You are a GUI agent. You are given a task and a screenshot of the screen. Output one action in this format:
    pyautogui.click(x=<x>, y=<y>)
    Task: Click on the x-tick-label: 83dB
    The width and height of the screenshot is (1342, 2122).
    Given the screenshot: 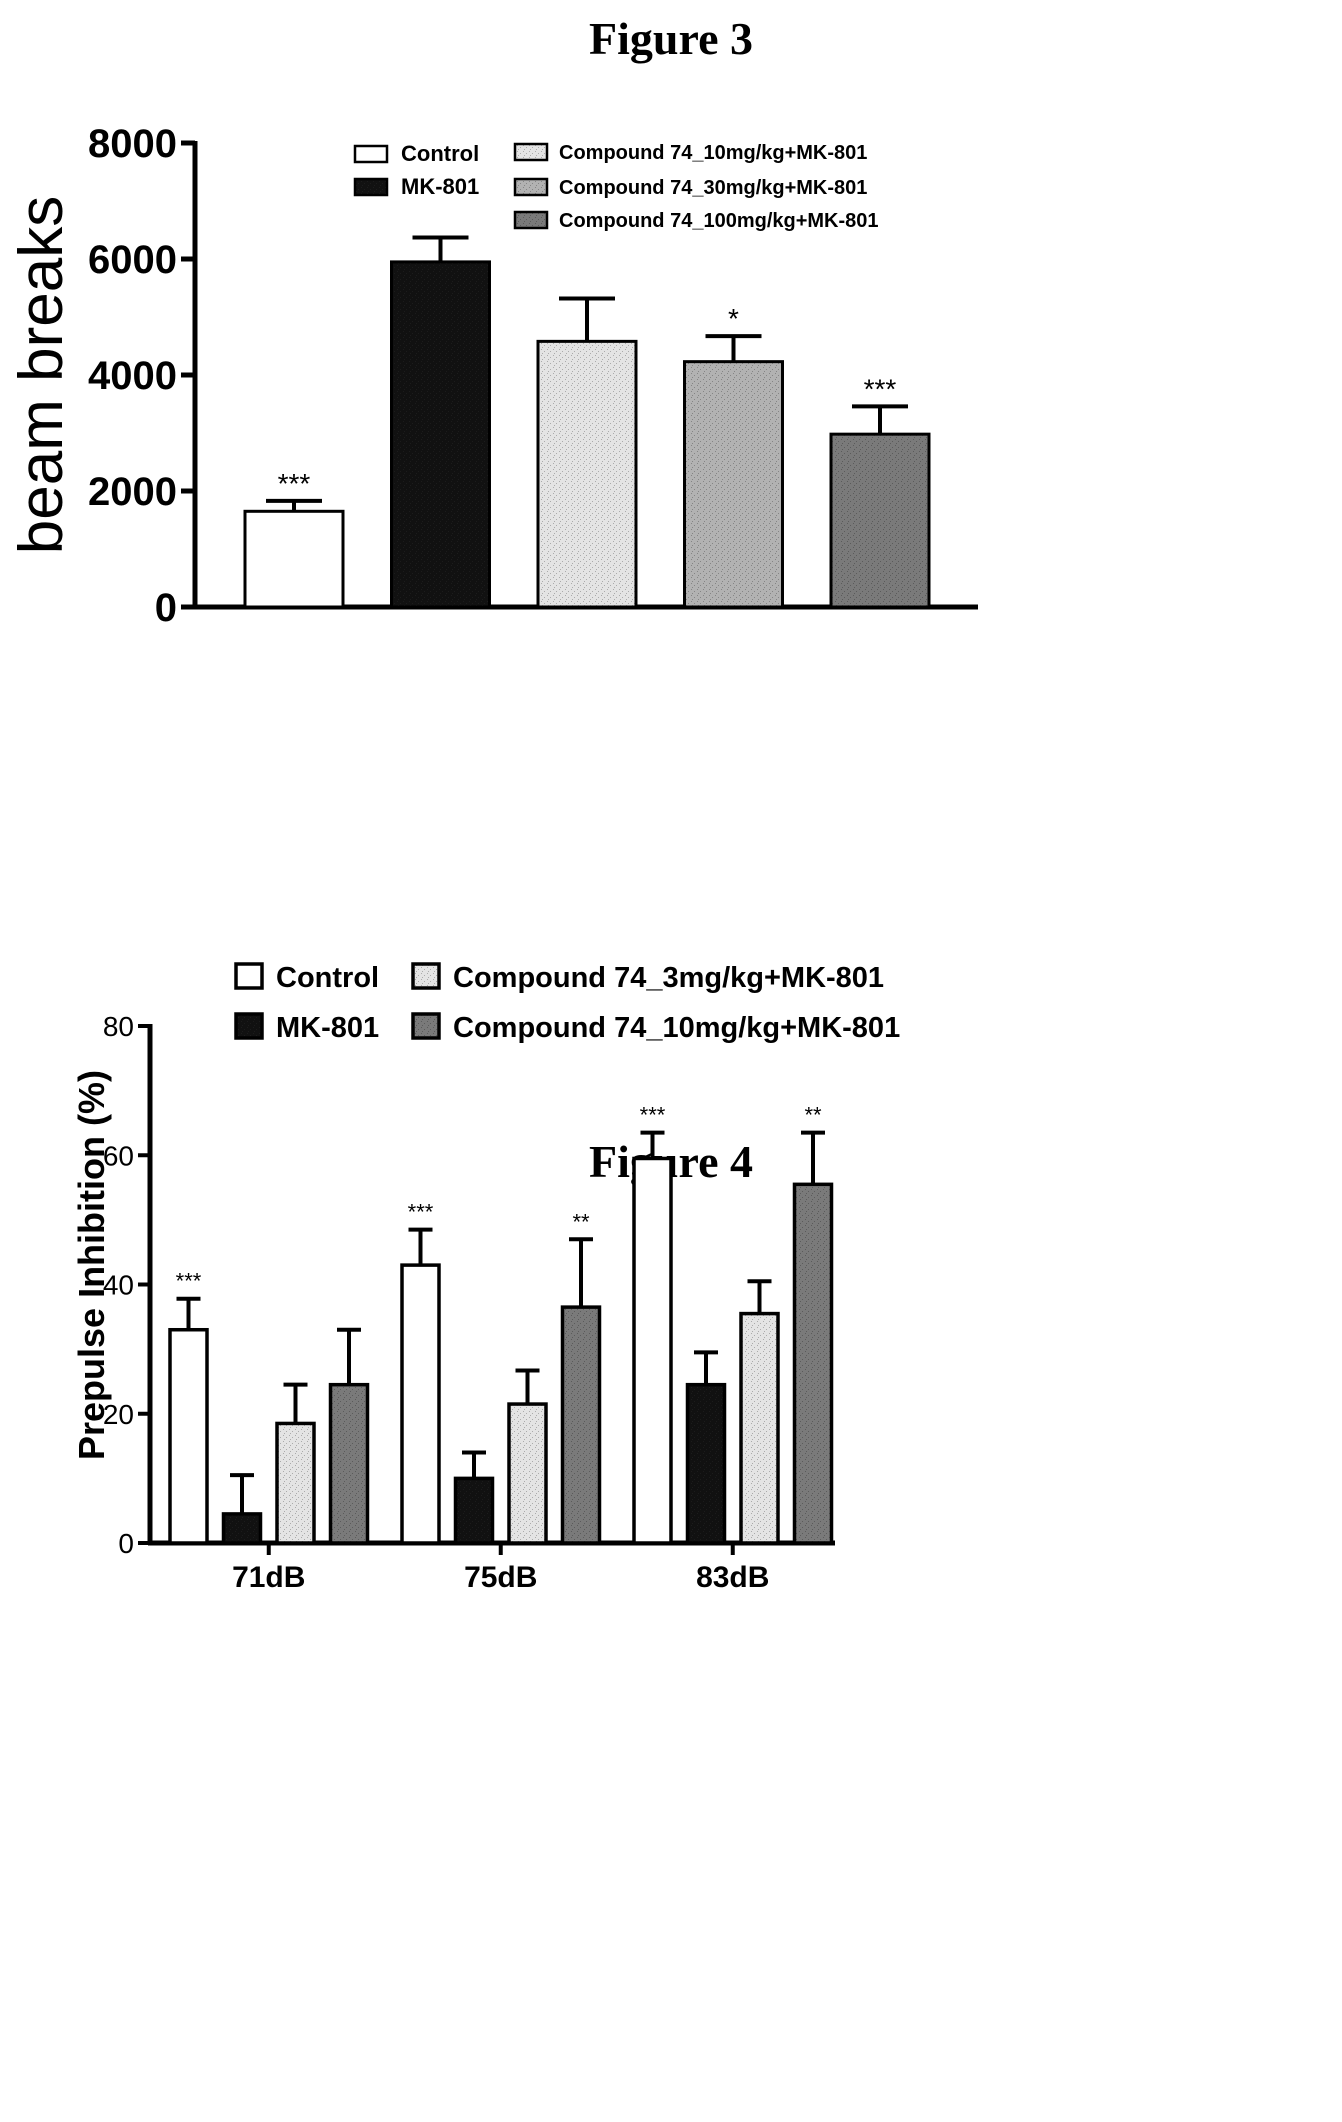 What is the action you would take?
    pyautogui.click(x=732, y=1577)
    